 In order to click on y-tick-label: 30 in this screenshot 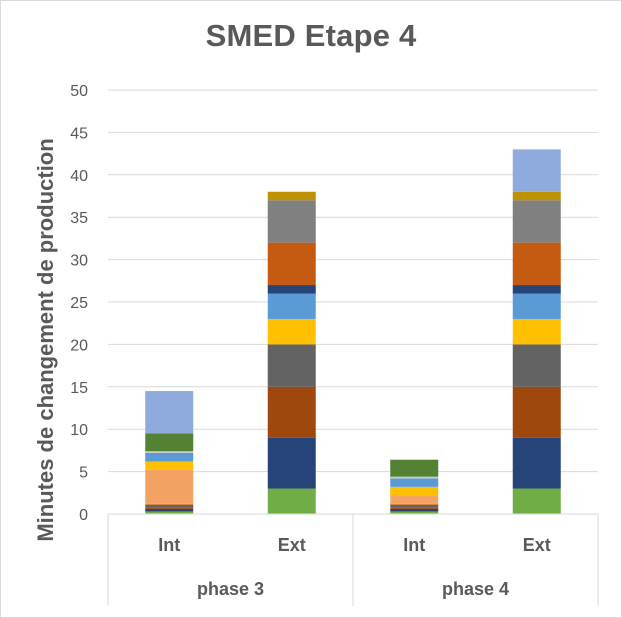, I will do `click(79, 261)`.